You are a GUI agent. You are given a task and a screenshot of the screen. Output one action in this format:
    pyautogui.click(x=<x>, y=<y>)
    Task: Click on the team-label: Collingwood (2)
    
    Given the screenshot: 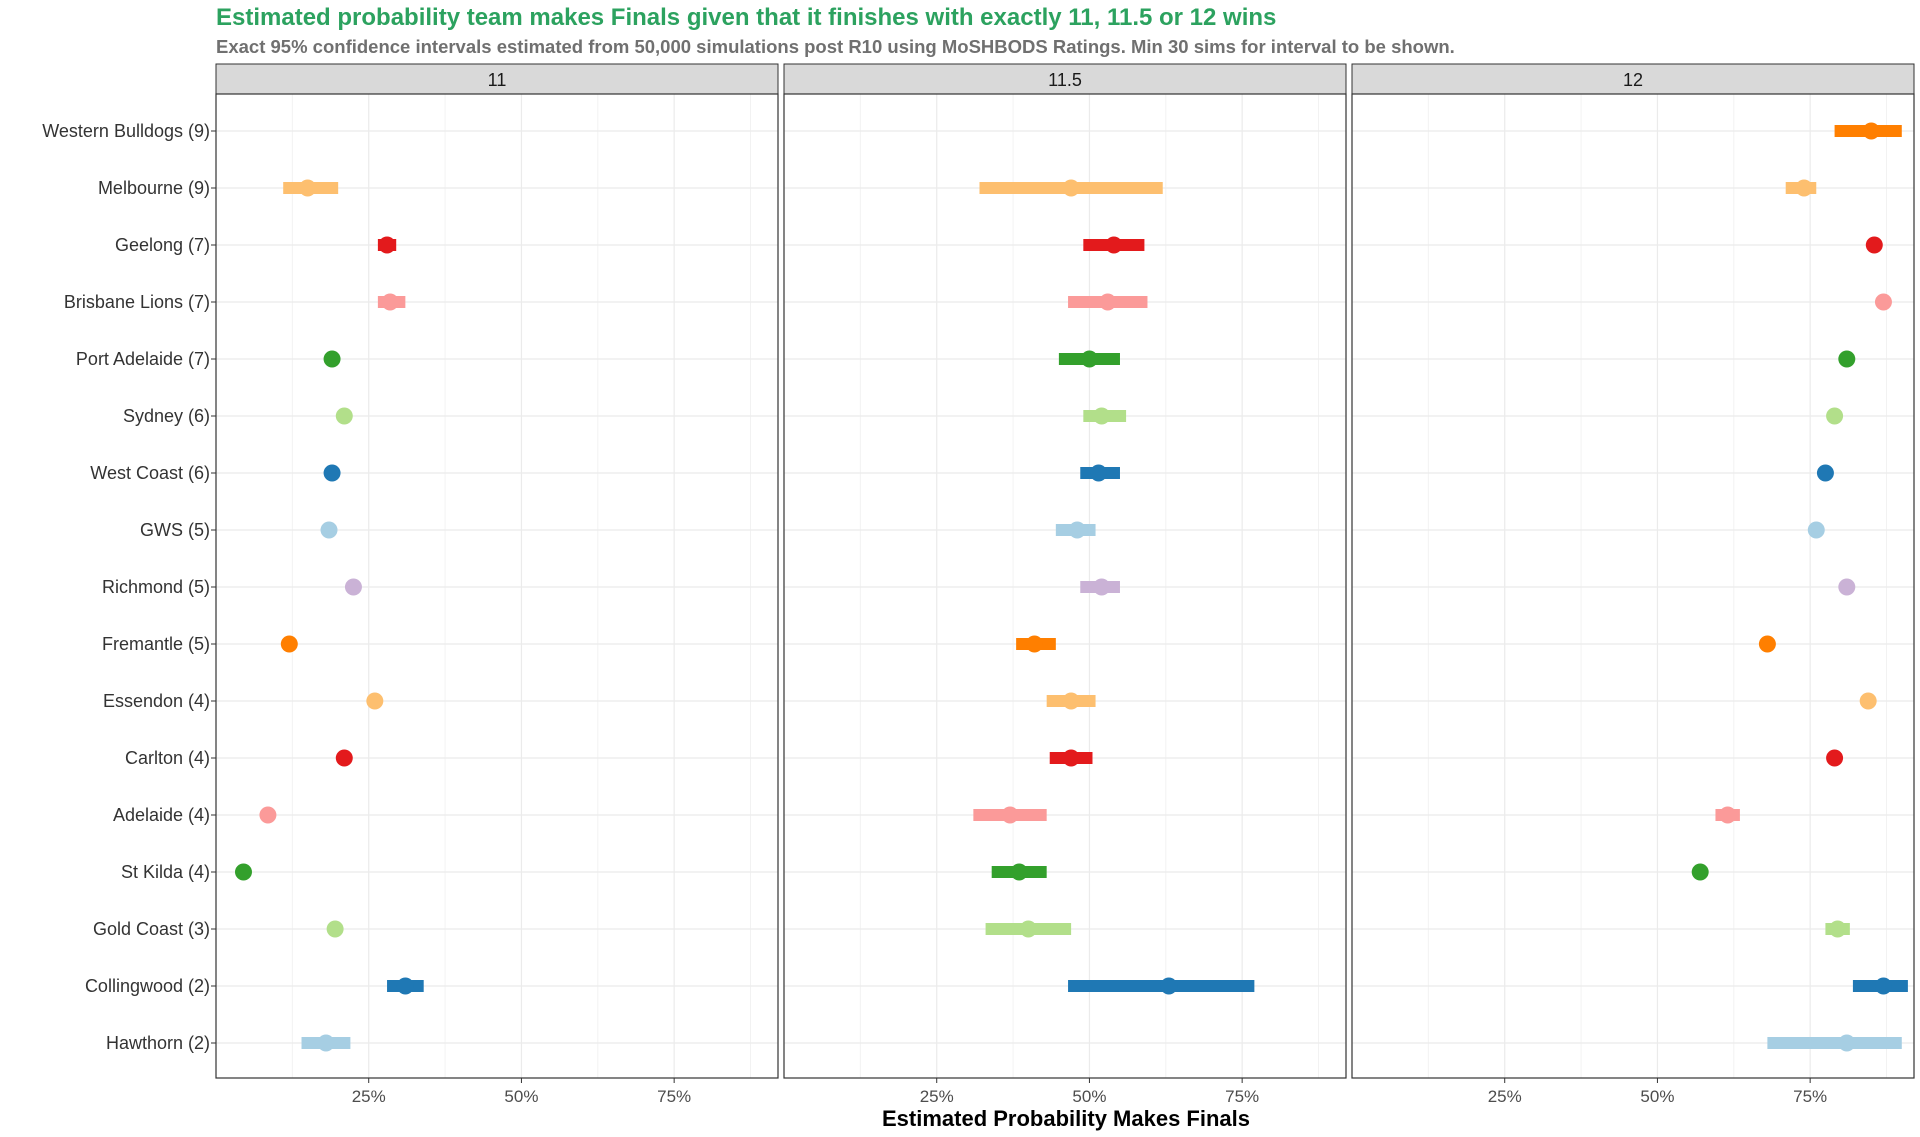 What is the action you would take?
    pyautogui.click(x=147, y=986)
    